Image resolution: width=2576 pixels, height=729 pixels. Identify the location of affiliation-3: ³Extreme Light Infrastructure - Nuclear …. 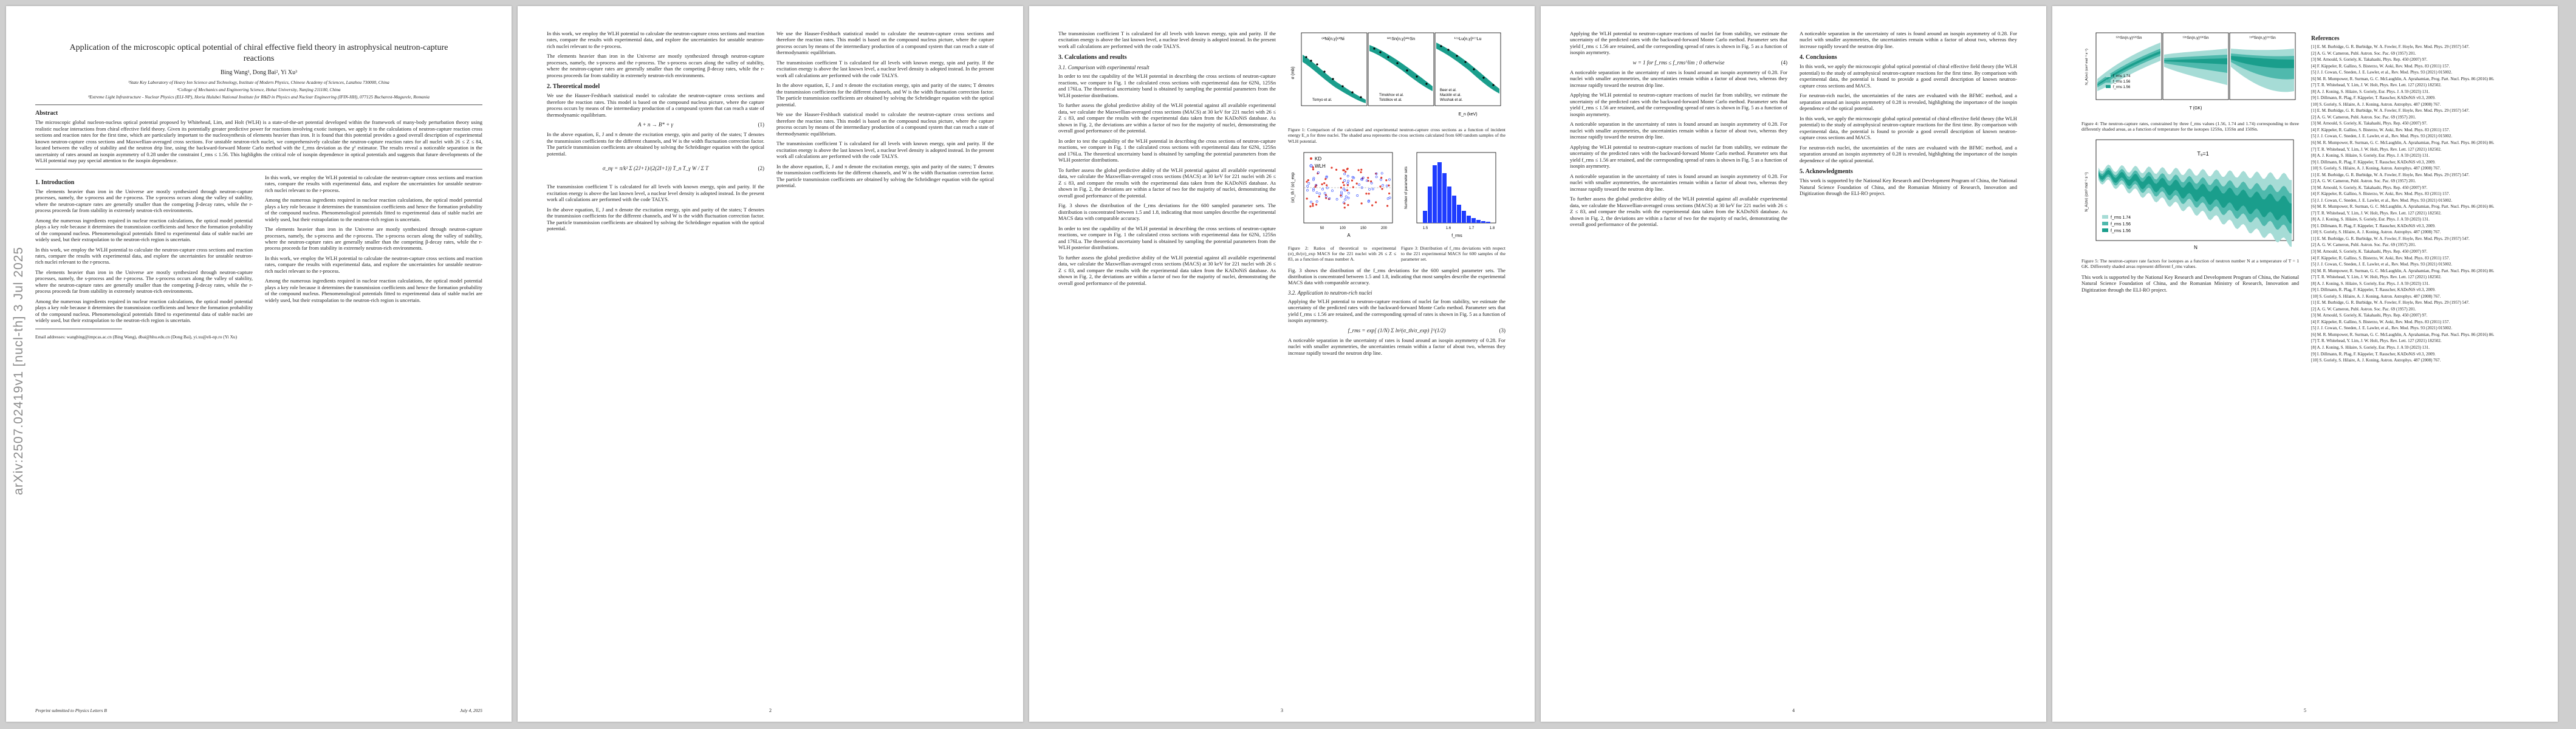
(259, 97).